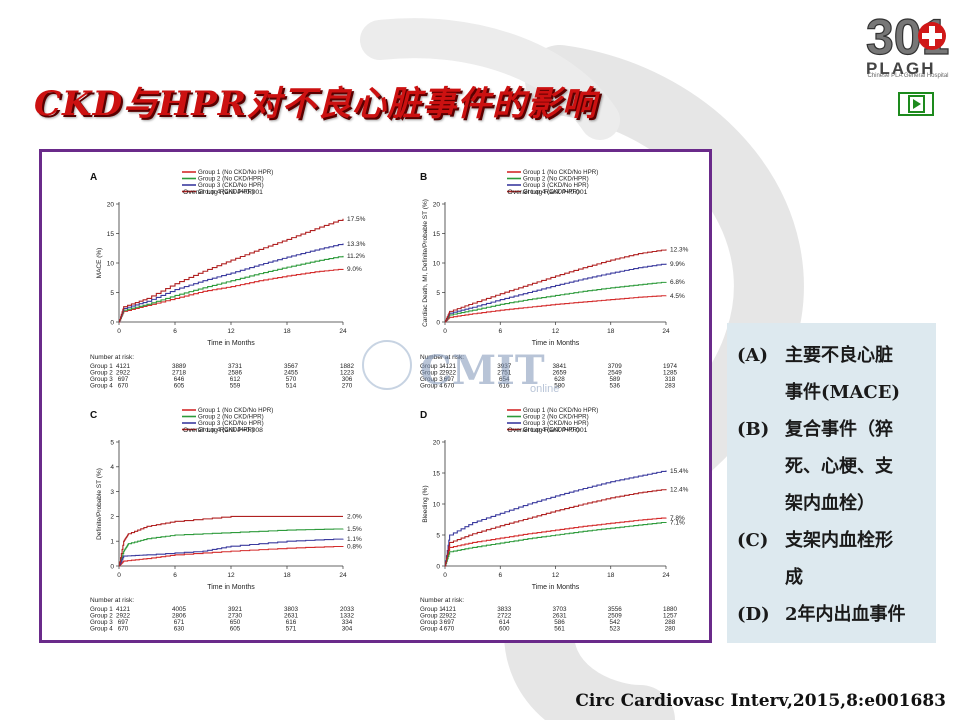 The image size is (960, 720). What do you see at coordinates (679, 489) in the screenshot?
I see `series-end-label: 12.4%` at bounding box center [679, 489].